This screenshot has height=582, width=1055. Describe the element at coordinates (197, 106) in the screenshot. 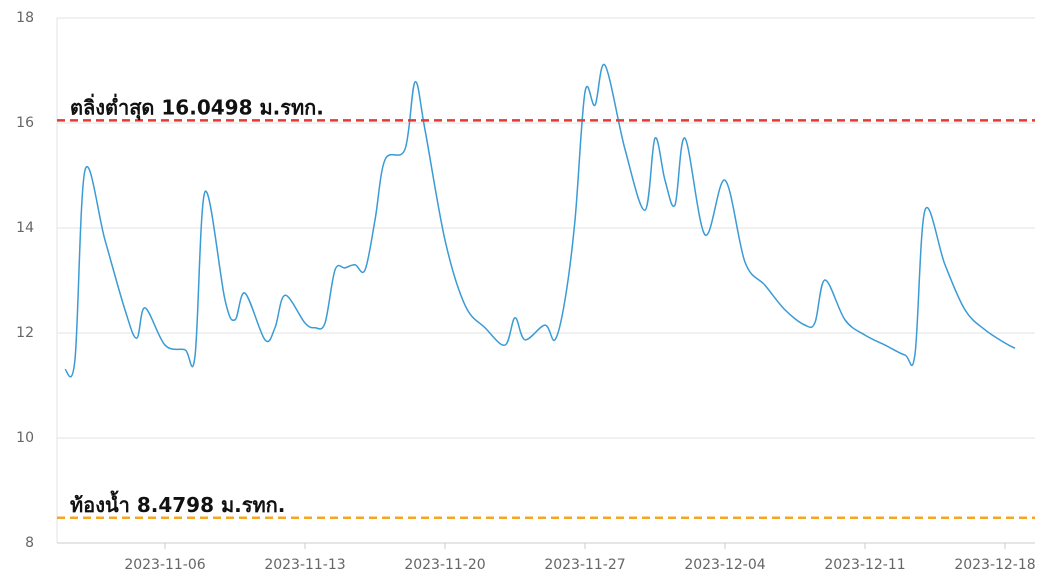

I see `reference-label: ตลิ่งต่ำสุด 16.0498 ม.รทก.` at that location.